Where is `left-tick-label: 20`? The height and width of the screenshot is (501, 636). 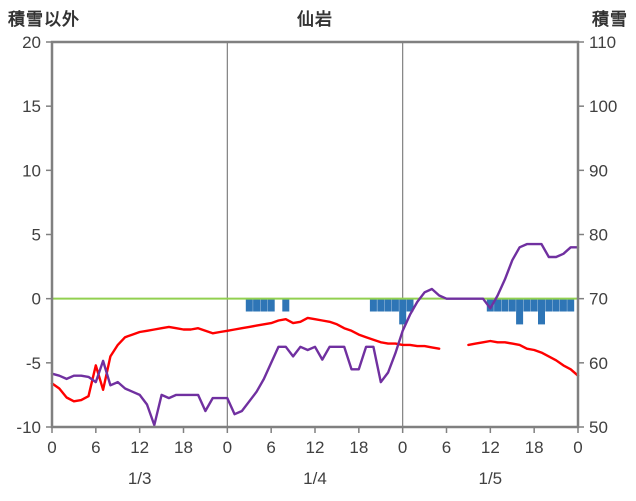 left-tick-label: 20 is located at coordinates (31, 42).